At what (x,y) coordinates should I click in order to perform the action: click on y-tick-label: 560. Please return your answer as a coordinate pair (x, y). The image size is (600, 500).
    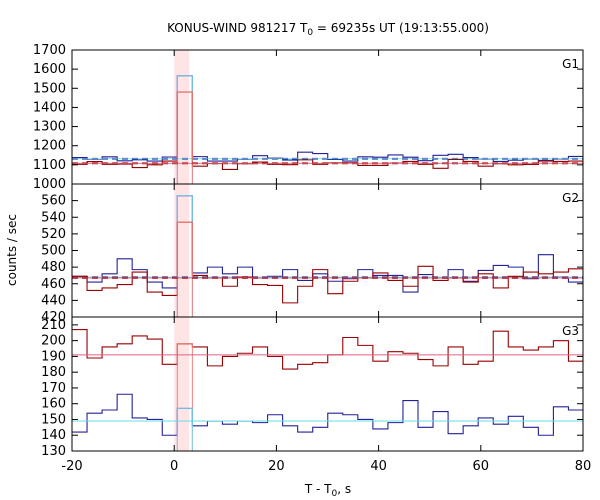
    Looking at the image, I should click on (53, 201).